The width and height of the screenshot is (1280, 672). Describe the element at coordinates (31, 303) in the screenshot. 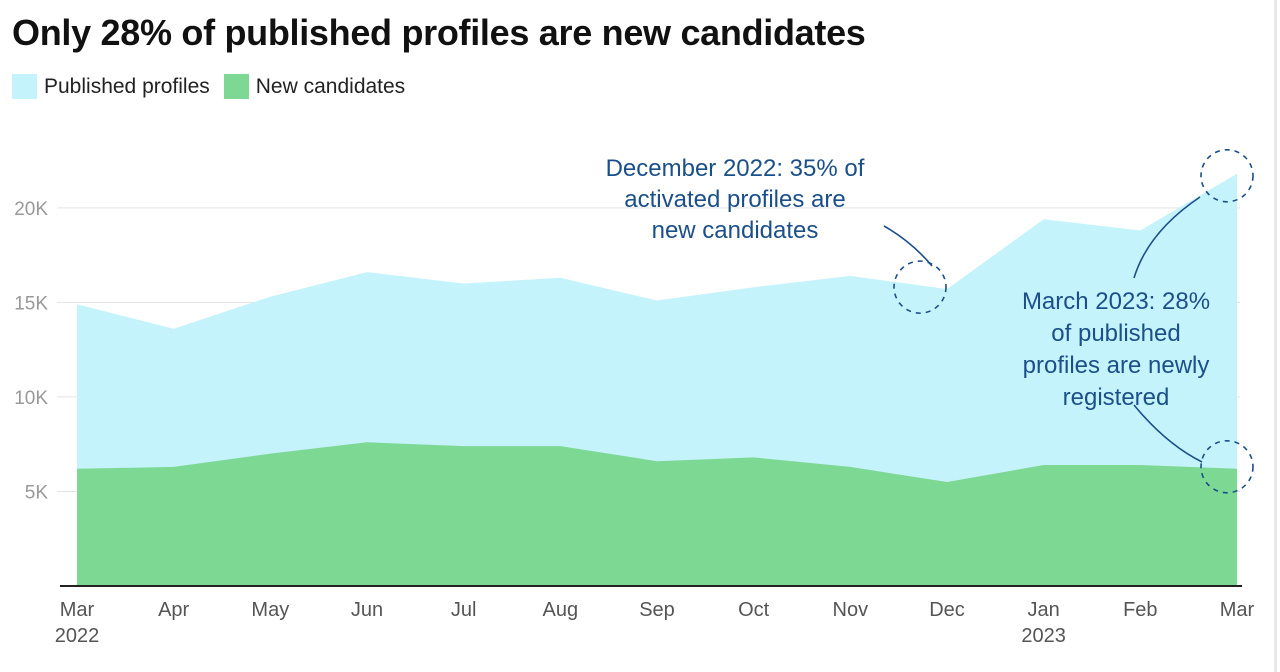

I see `y-tick-label: 15K` at that location.